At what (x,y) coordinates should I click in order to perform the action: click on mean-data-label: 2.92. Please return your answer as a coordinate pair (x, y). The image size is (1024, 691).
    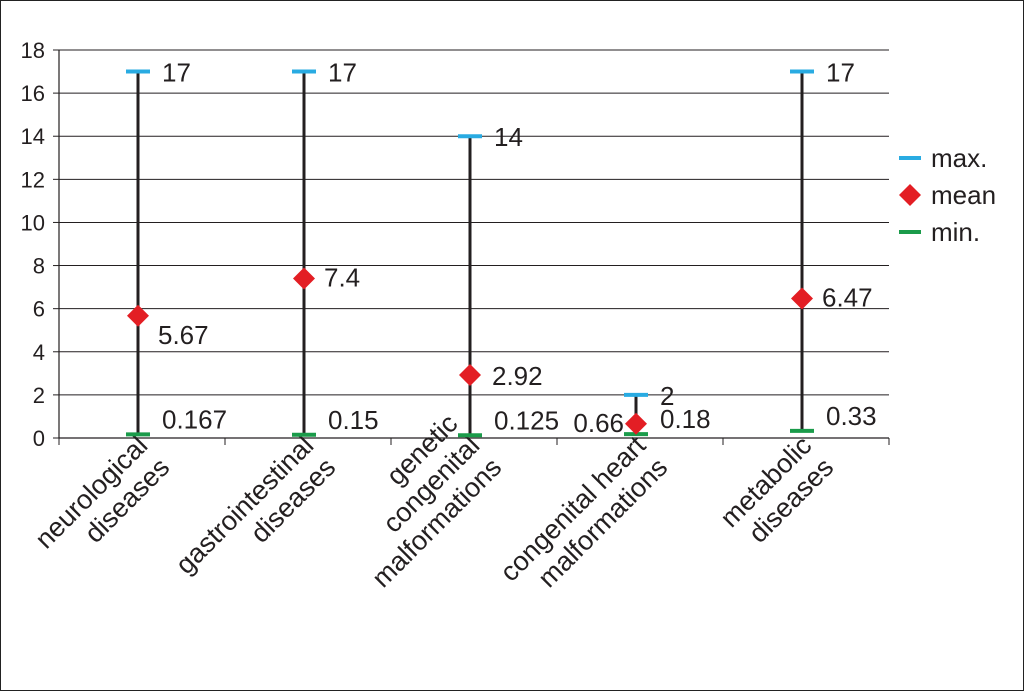
    Looking at the image, I should click on (517, 376).